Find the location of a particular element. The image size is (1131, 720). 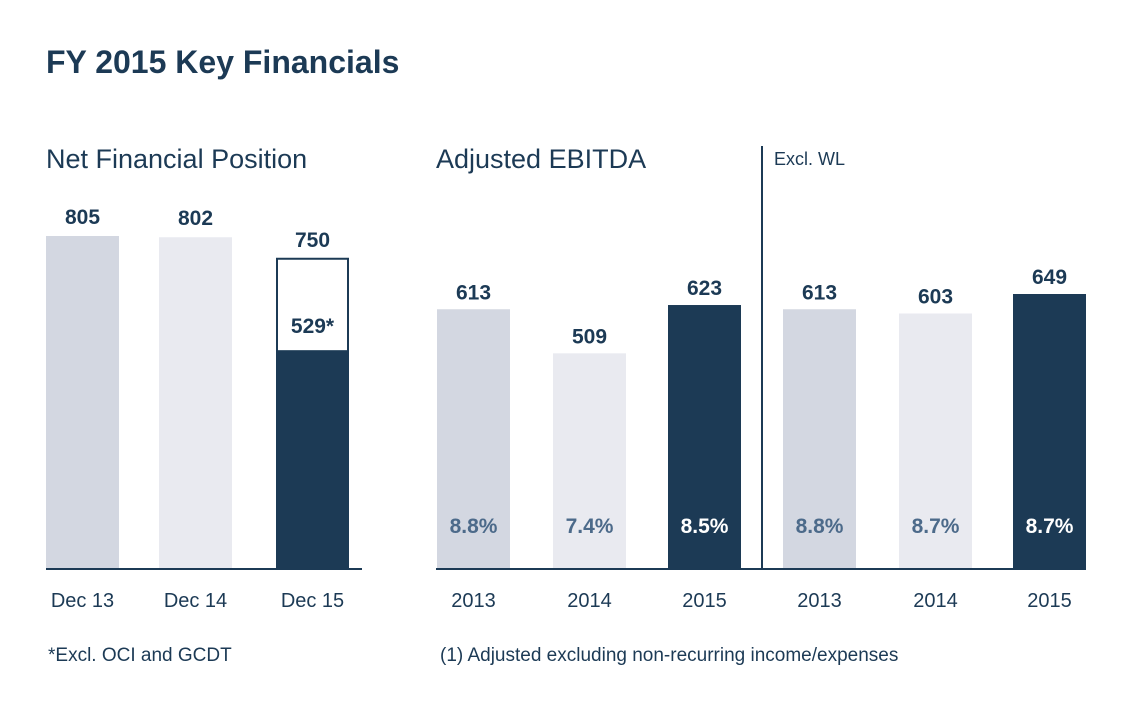

value-label-ebitda-2014: 509 is located at coordinates (589, 336).